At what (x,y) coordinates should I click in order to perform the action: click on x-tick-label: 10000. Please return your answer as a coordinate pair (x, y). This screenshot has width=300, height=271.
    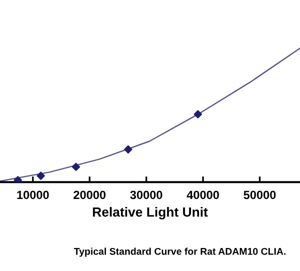
    Looking at the image, I should click on (33, 195).